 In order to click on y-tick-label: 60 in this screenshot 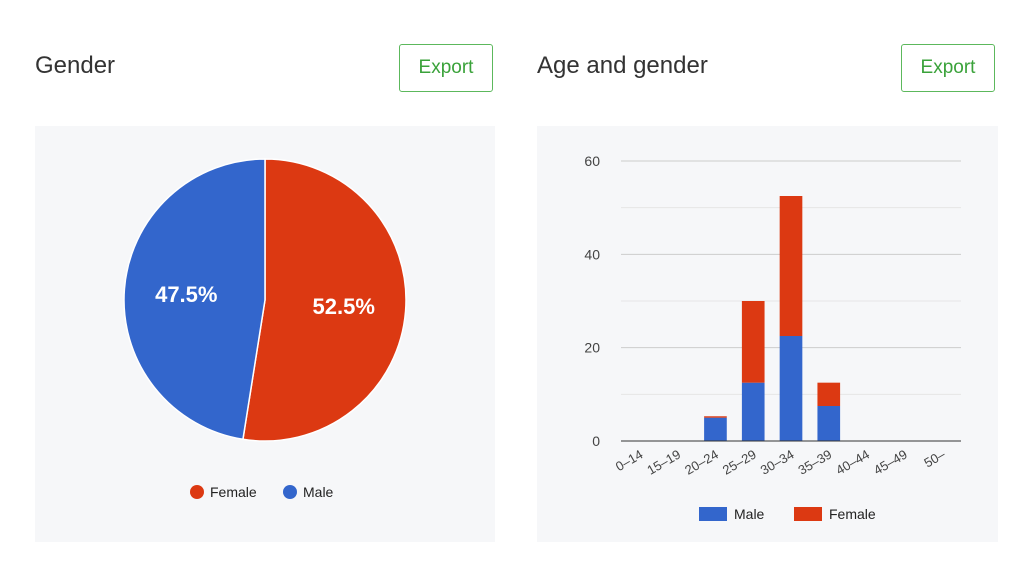, I will do `click(592, 161)`.